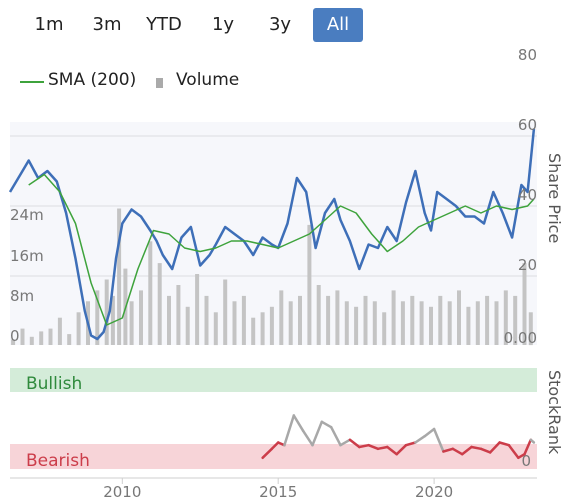 The height and width of the screenshot is (501, 583). I want to click on range-button-1m: 1m, so click(49, 24).